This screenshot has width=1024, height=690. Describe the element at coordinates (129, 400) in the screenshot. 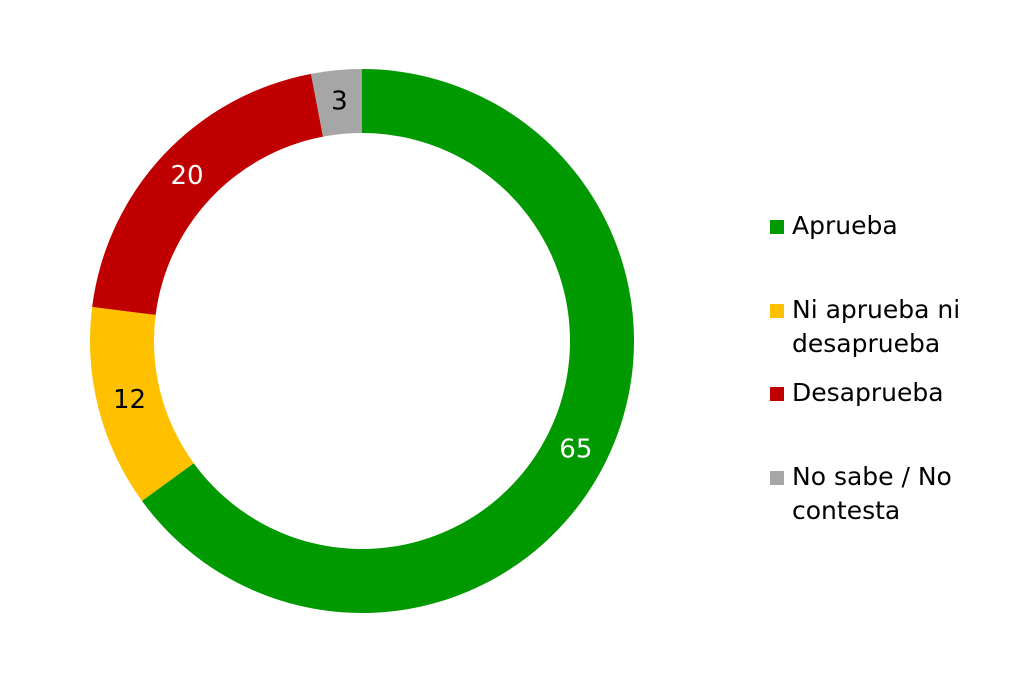

I see `data-label: 12` at that location.